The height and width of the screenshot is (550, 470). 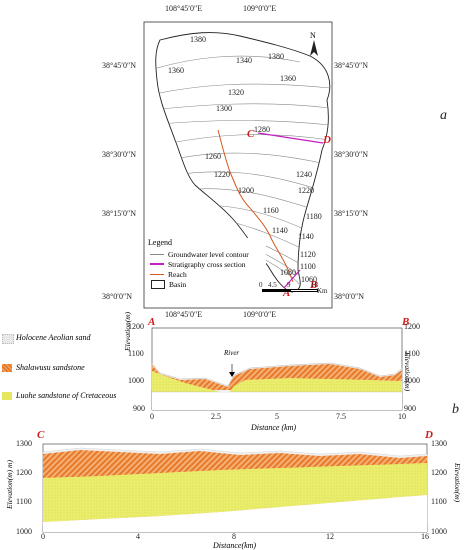 I want to click on right-lat-1: 38°45′0″N, so click(x=351, y=65).